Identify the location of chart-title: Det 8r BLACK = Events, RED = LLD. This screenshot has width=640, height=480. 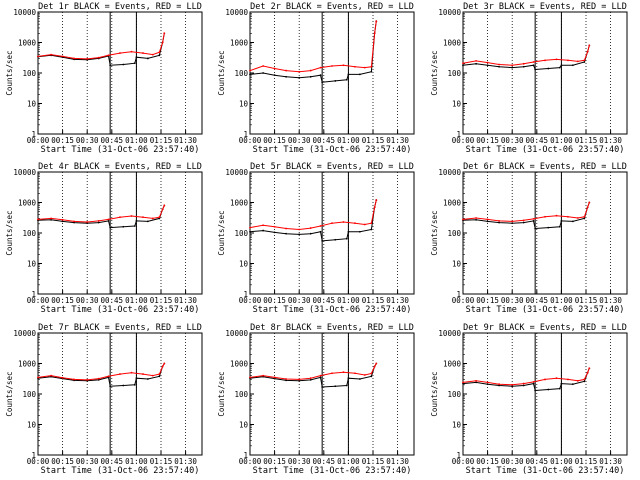
(332, 328).